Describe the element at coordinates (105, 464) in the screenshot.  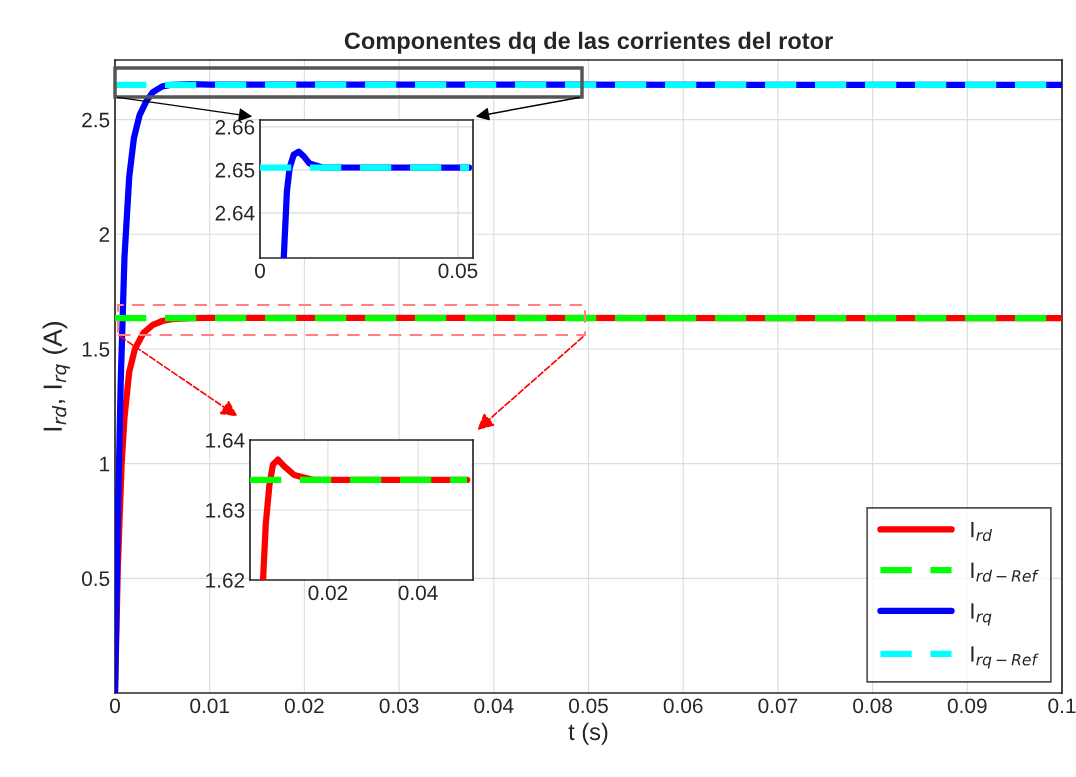
I see `y-tick-label: 1` at that location.